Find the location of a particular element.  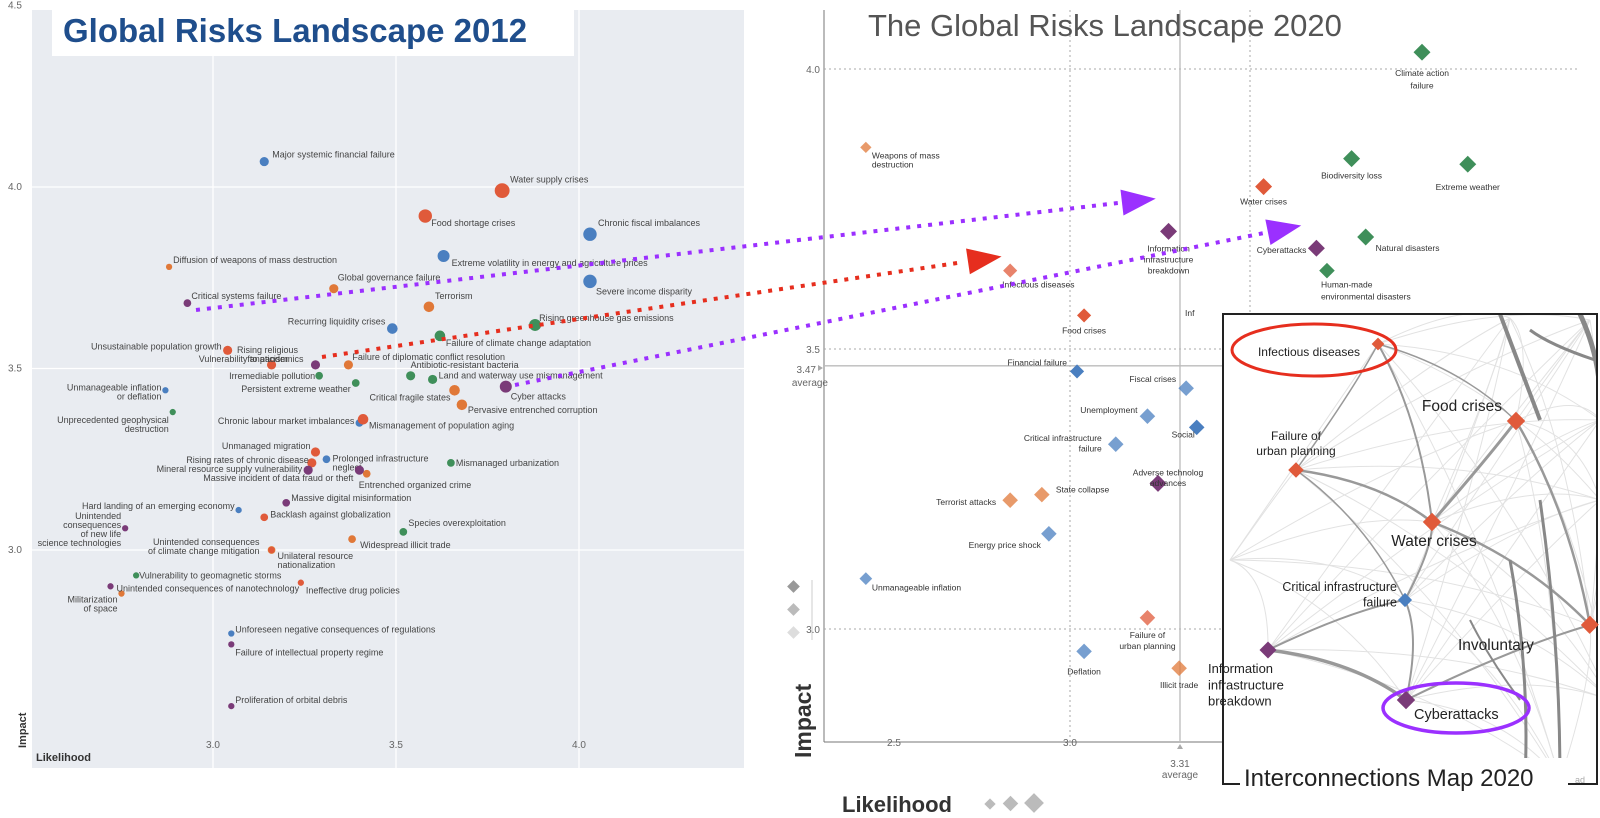

point-label-2020: Unmanageable inflation is located at coordinates (917, 588).